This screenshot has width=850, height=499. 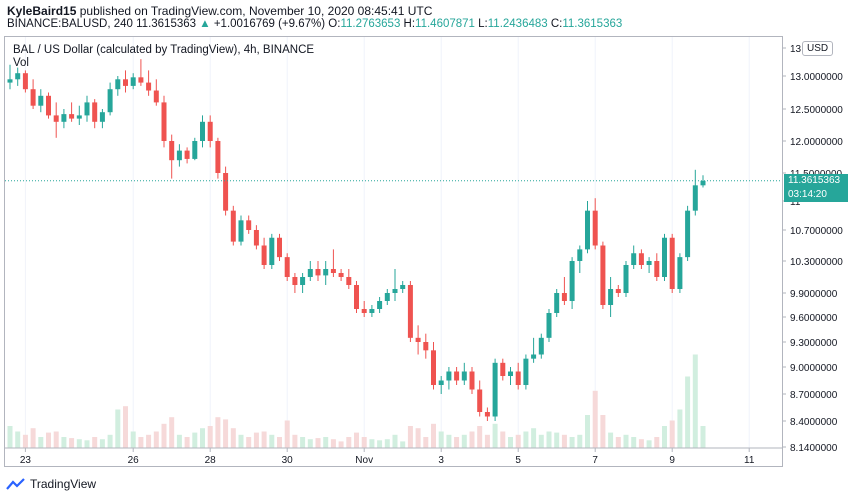 What do you see at coordinates (816, 180) in the screenshot?
I see `last-price-label: 11.3615363` at bounding box center [816, 180].